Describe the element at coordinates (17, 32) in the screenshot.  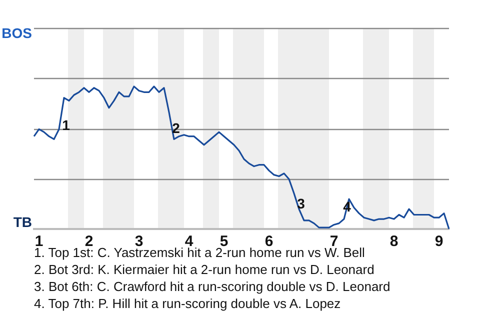
I see `text: BOS` at that location.